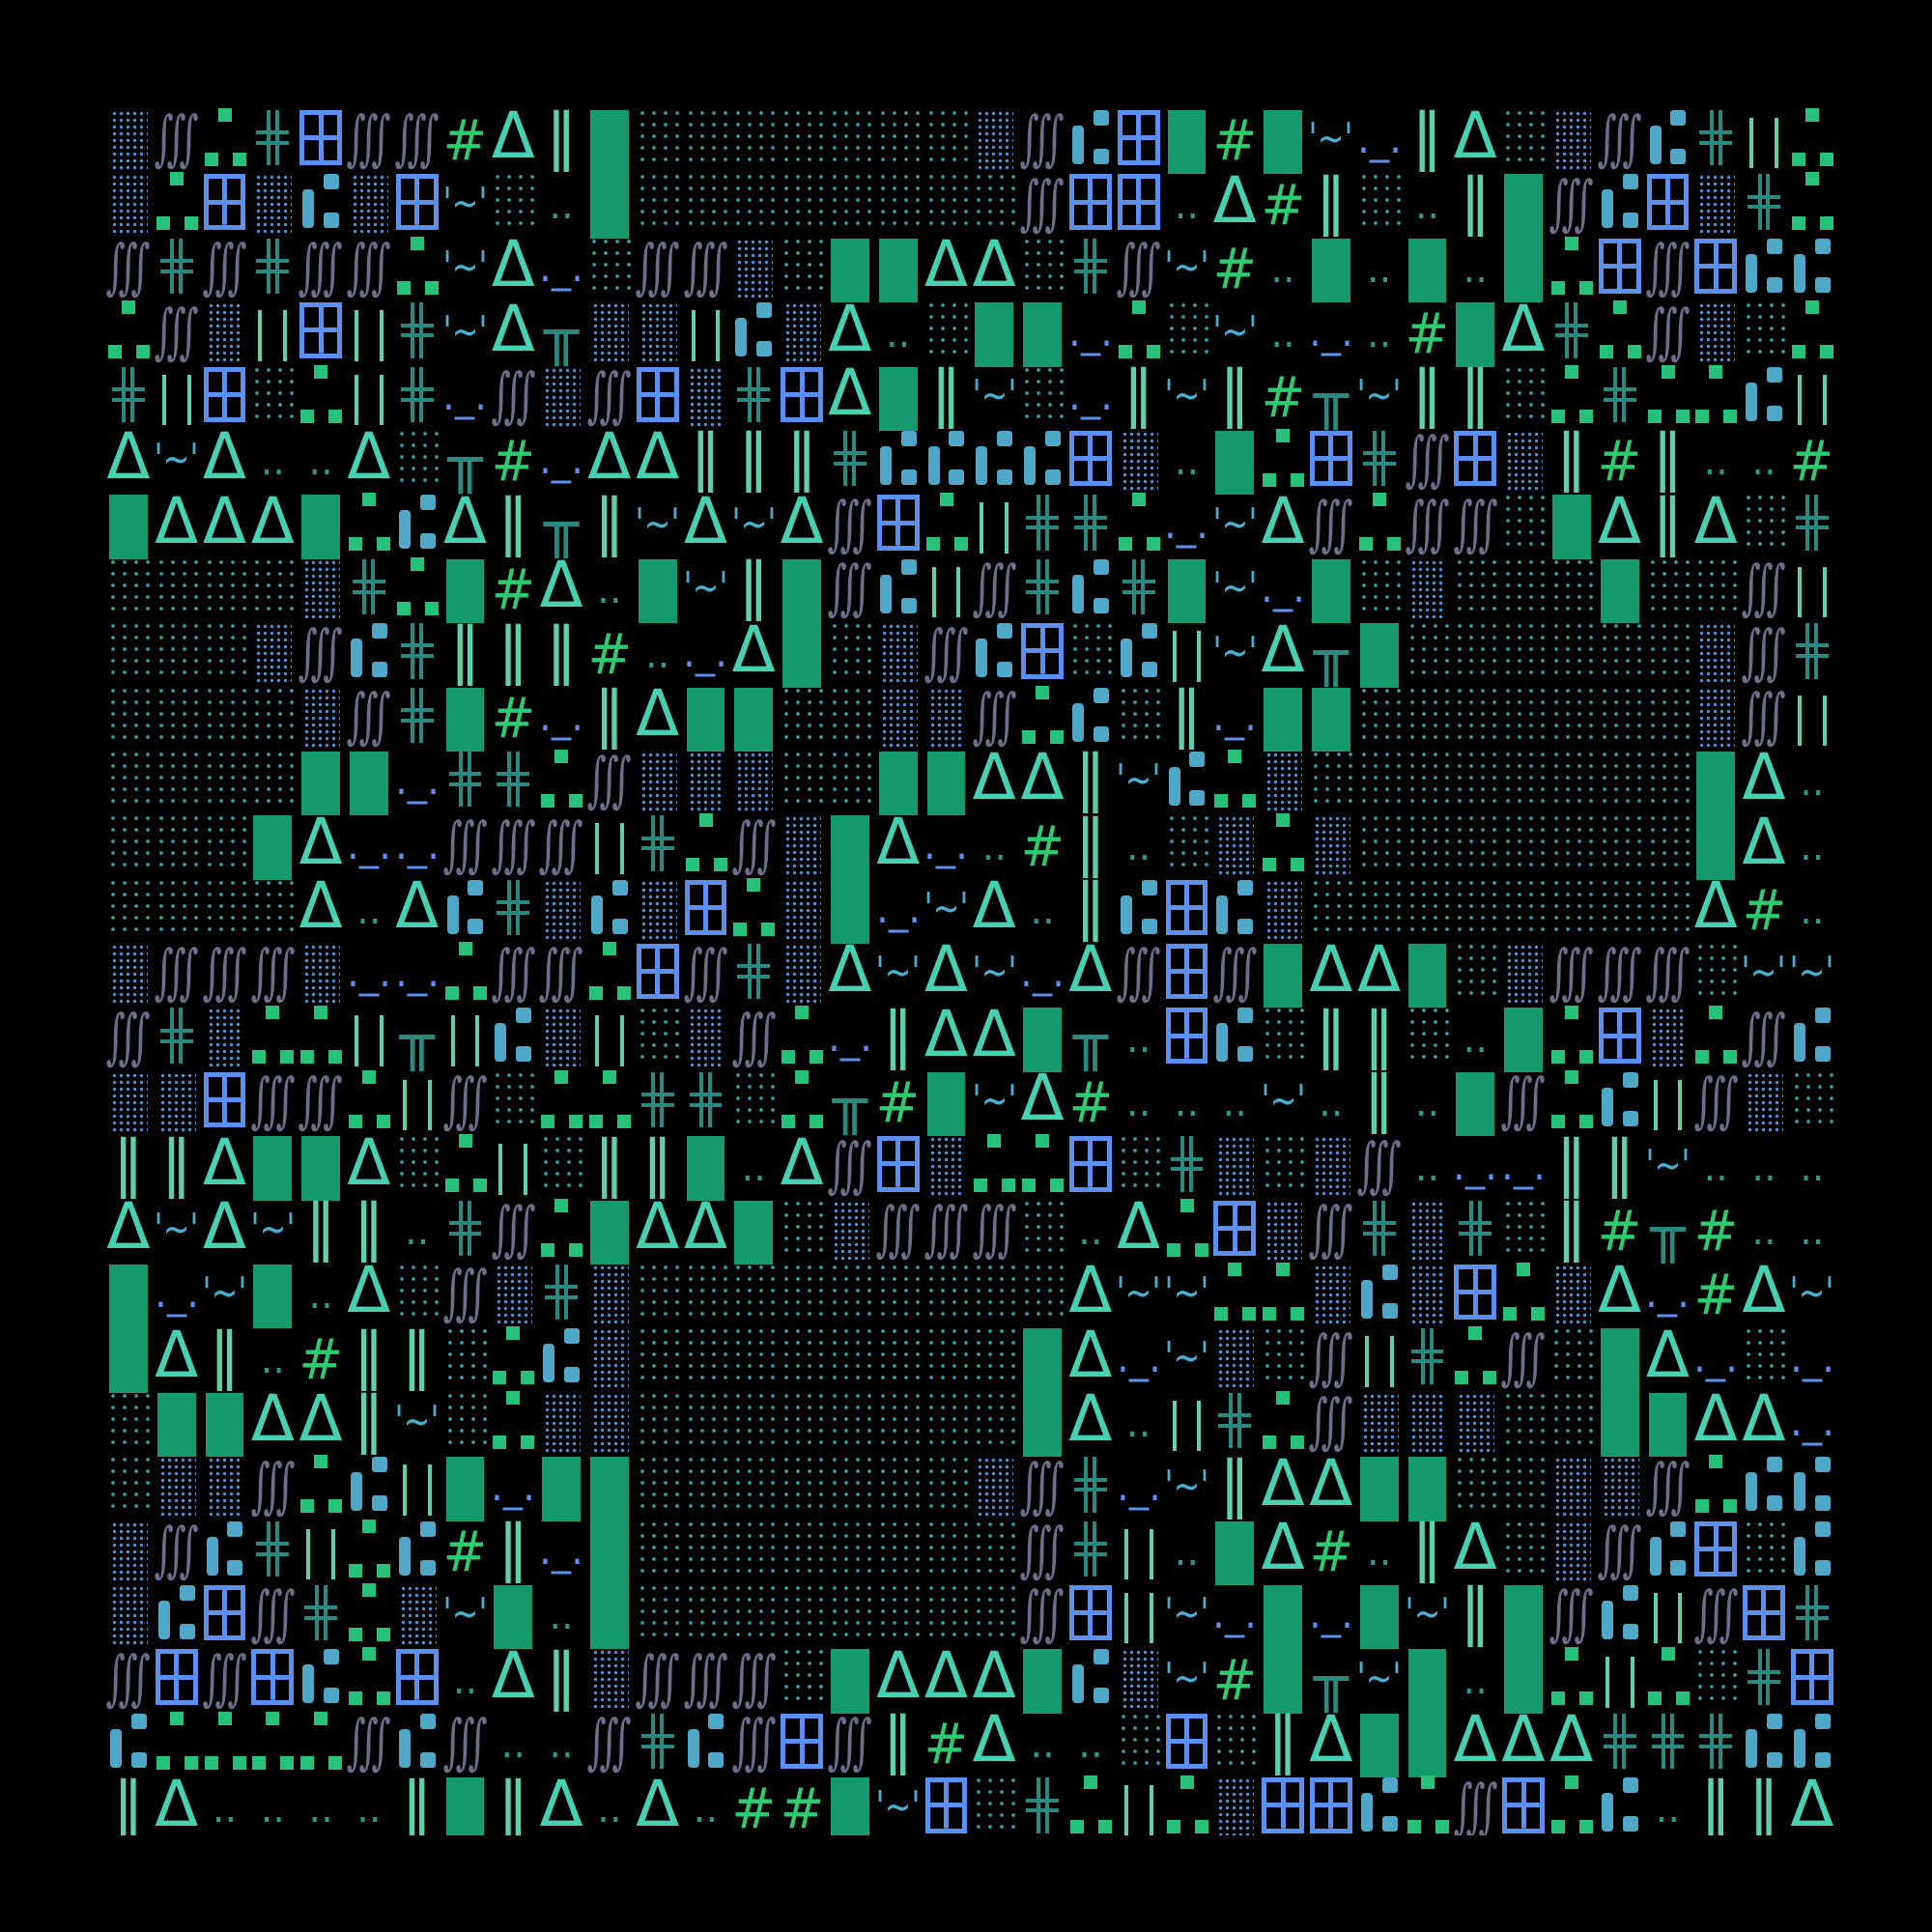  Describe the element at coordinates (969, 1101) in the screenshot. I see `grid-row: ∭ ∭ ∭ ╥ # '~' Δ #...... '~'.. ‖.. ∭ ∭` at that location.